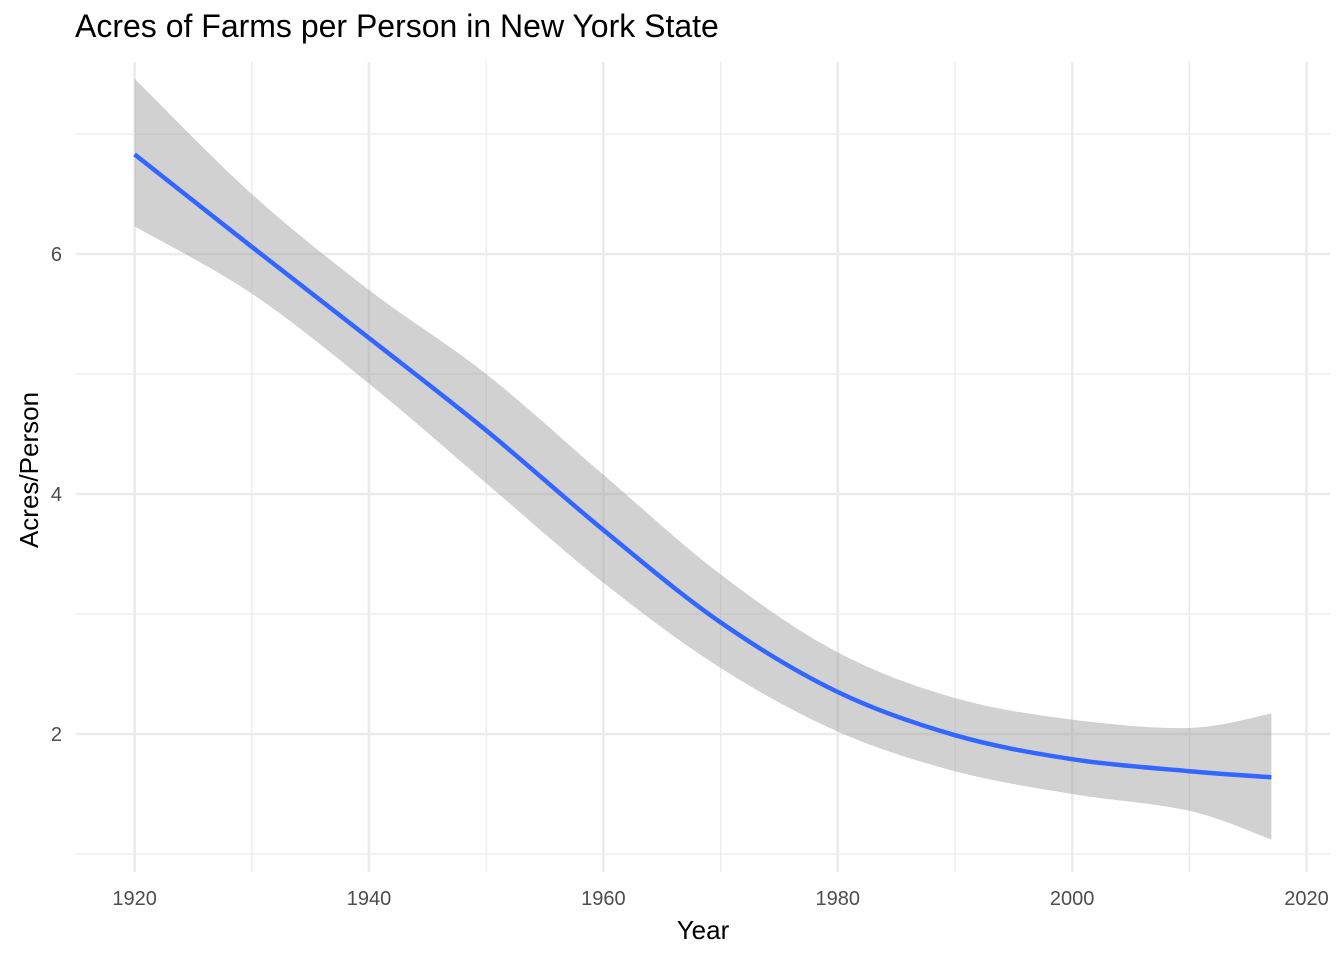 This screenshot has height=960, width=1344. I want to click on x-tick-label: 2020, so click(1306, 899).